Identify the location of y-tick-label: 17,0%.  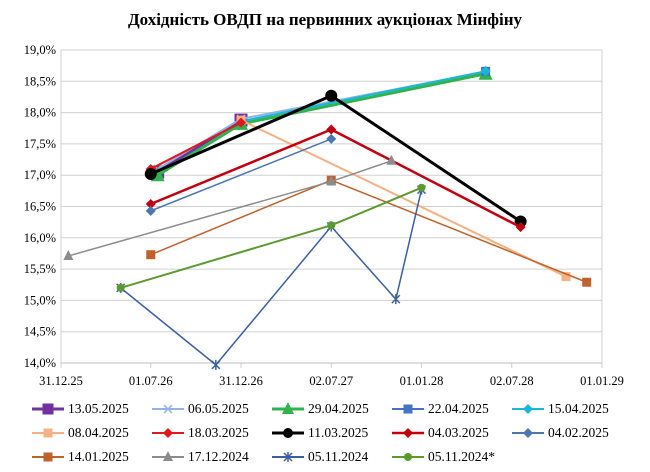
(40, 175).